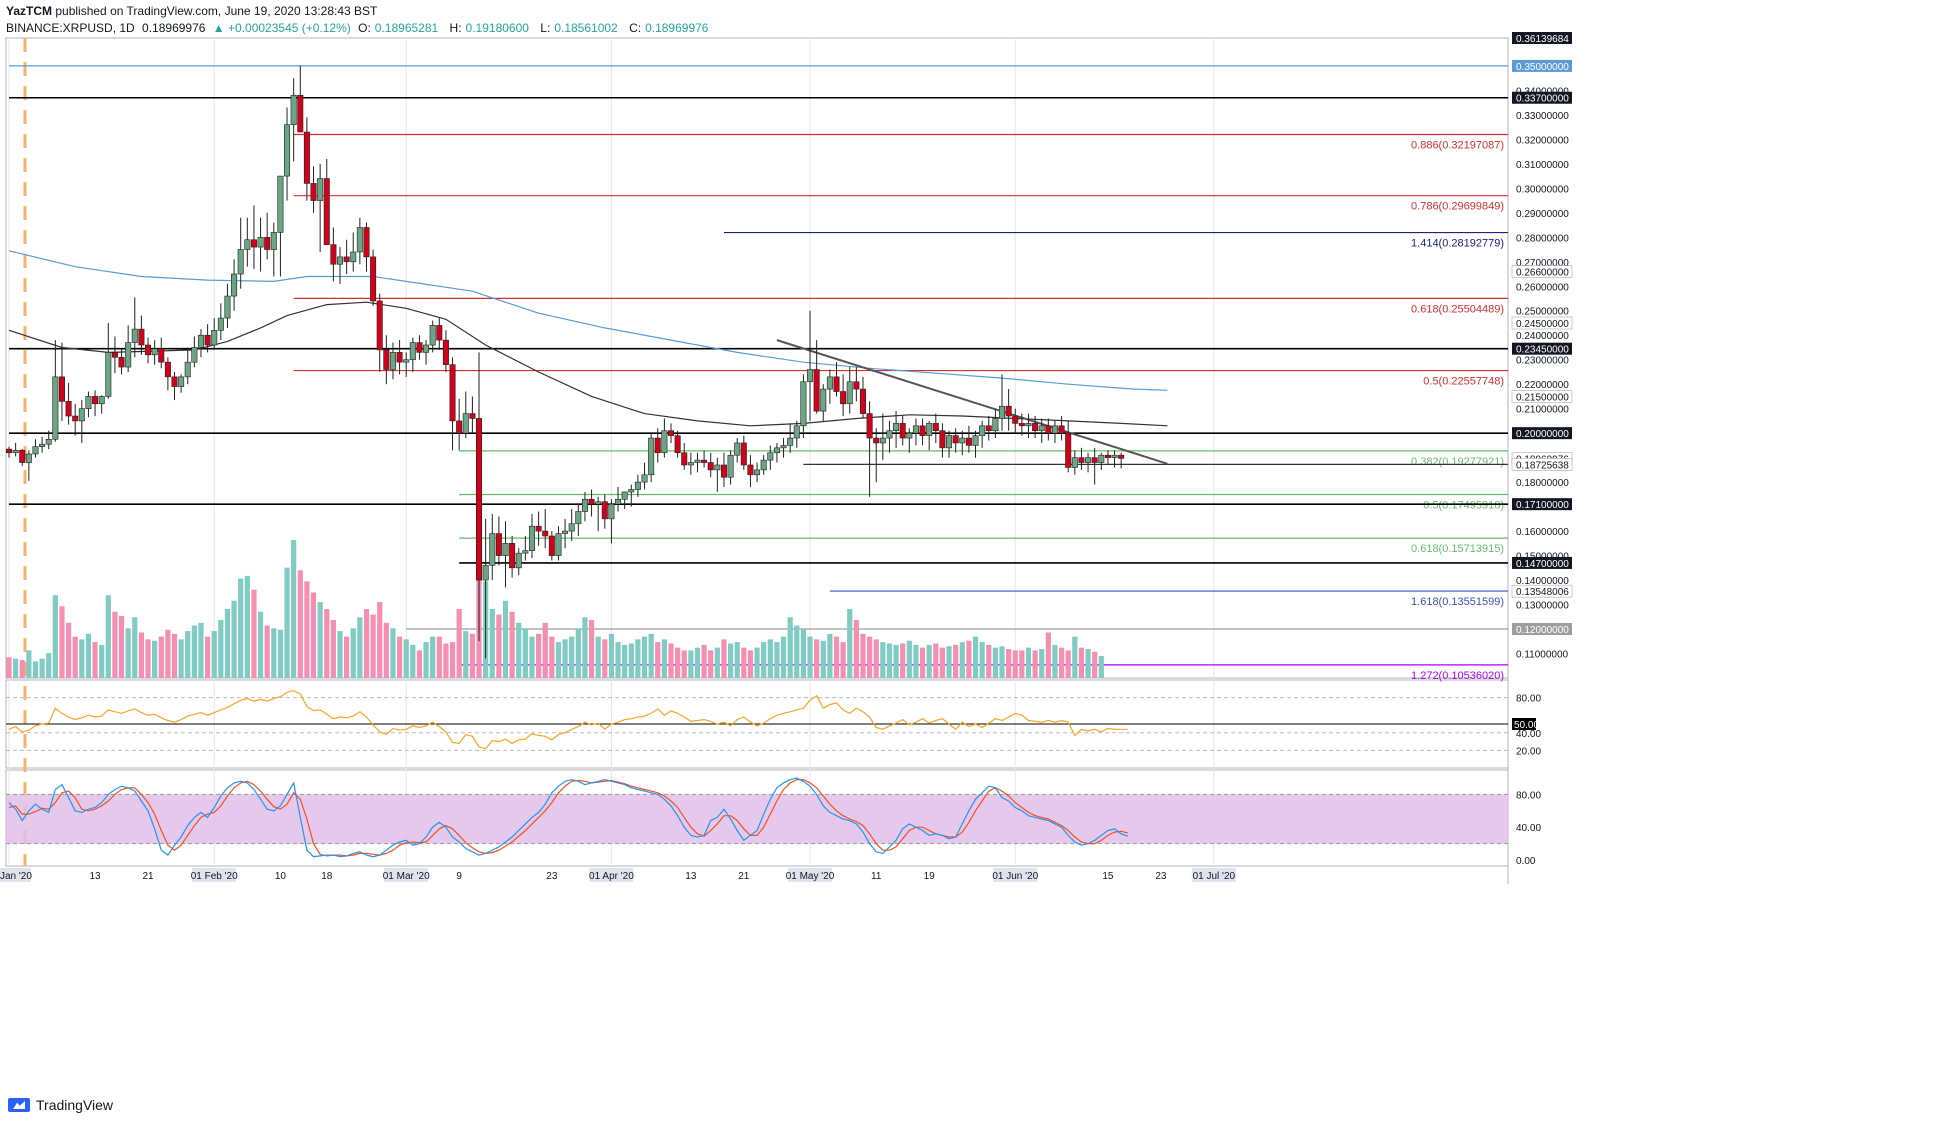  I want to click on symbol-label: BINANCE:XRPUSD, 1D, so click(70, 28).